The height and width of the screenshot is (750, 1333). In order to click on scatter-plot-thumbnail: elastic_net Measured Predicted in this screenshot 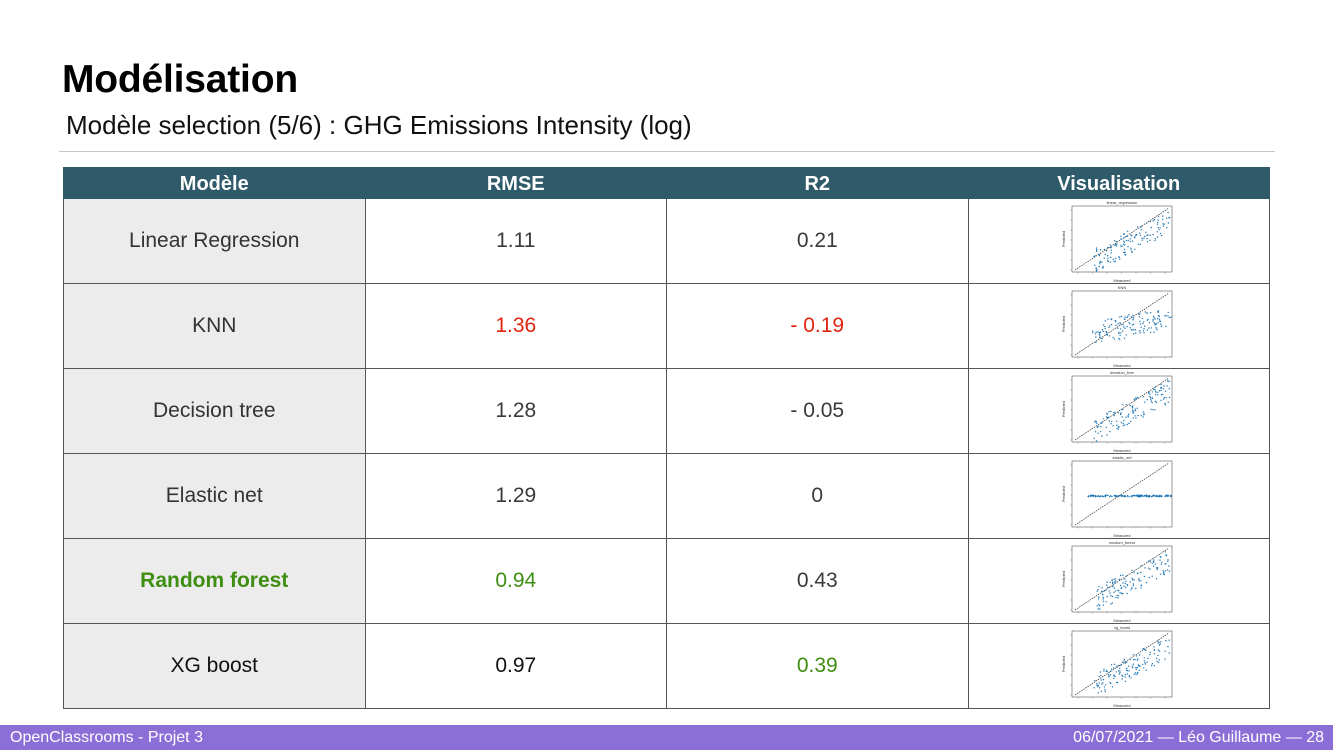, I will do `click(1117, 496)`.